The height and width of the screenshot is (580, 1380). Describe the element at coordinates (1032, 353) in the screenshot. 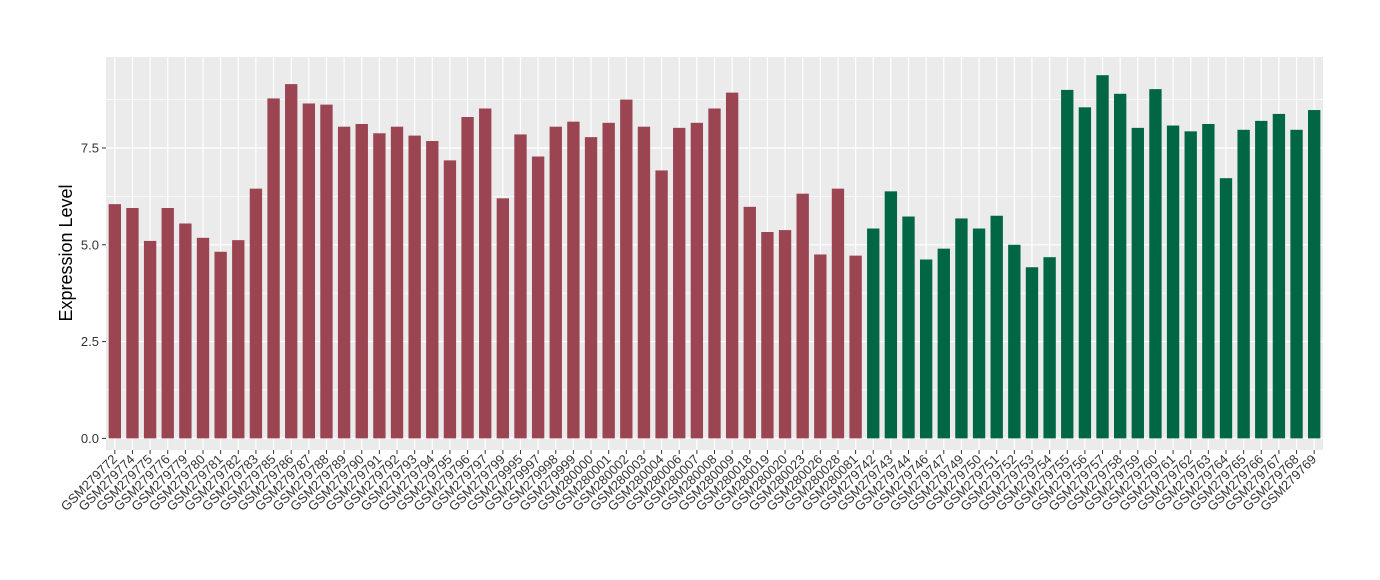

I see `bar-GSM279753` at that location.